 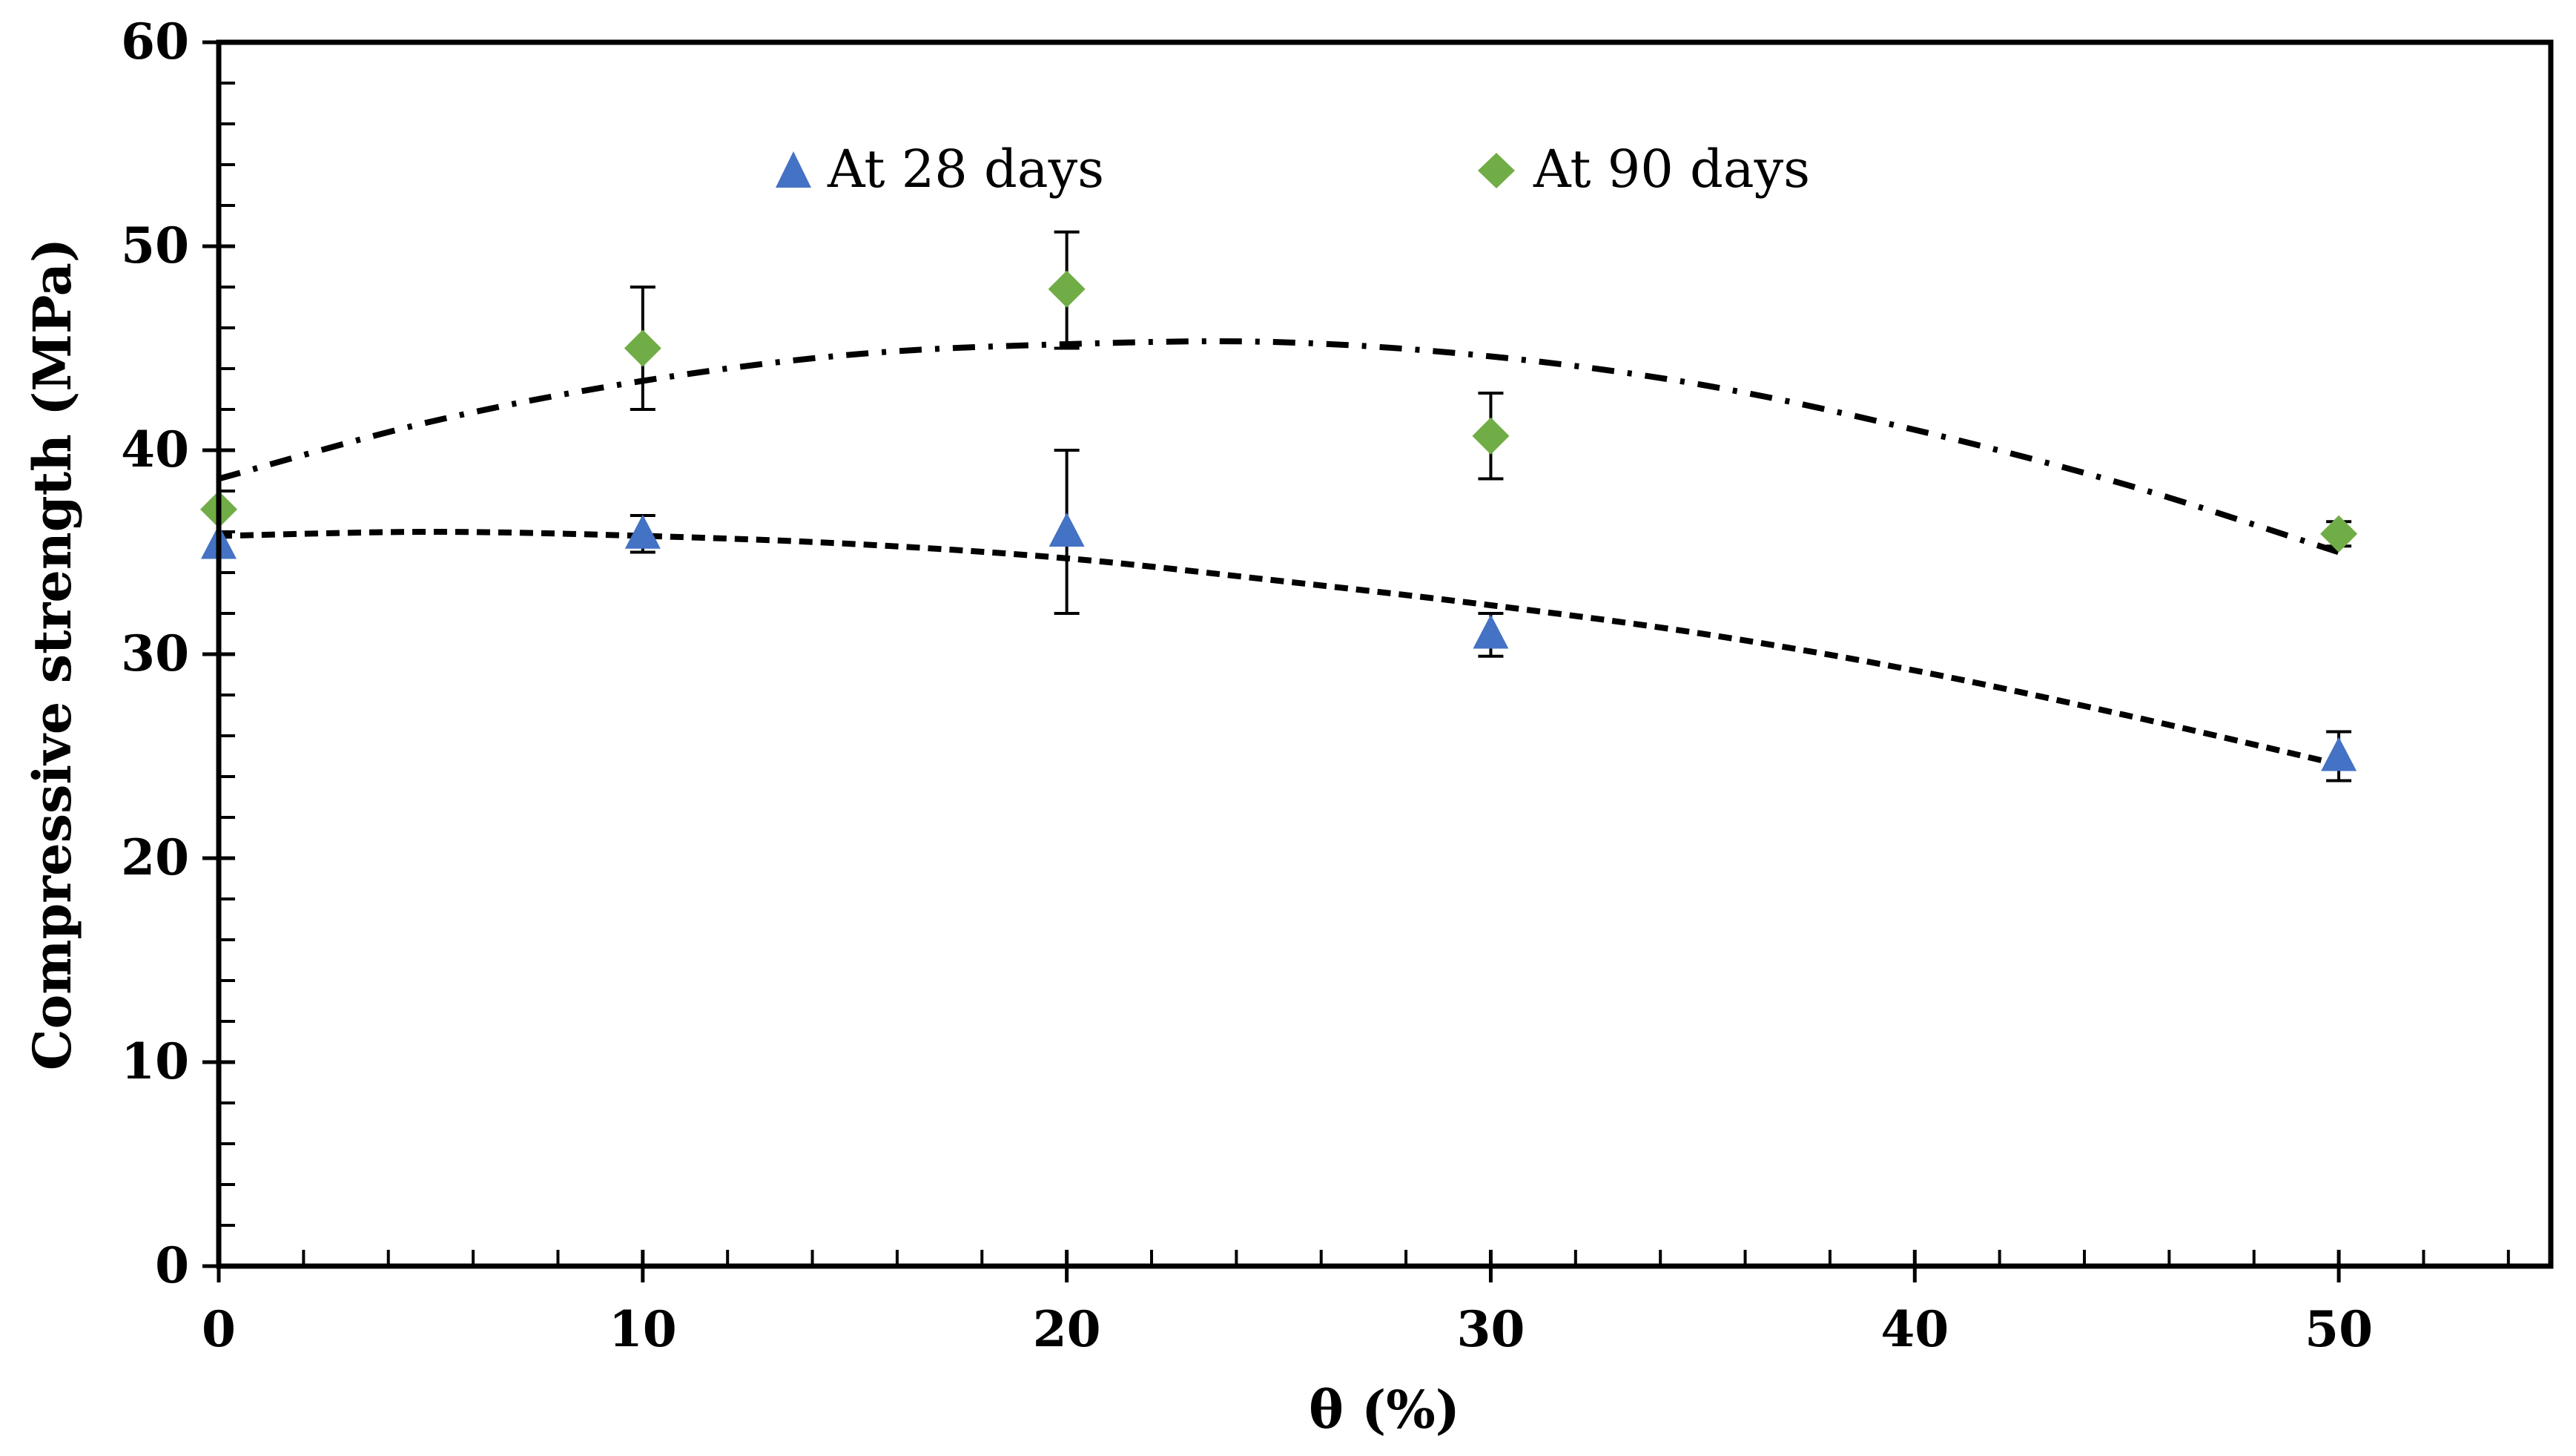 What do you see at coordinates (1278, 648) in the screenshot?
I see `trendline-28-days` at bounding box center [1278, 648].